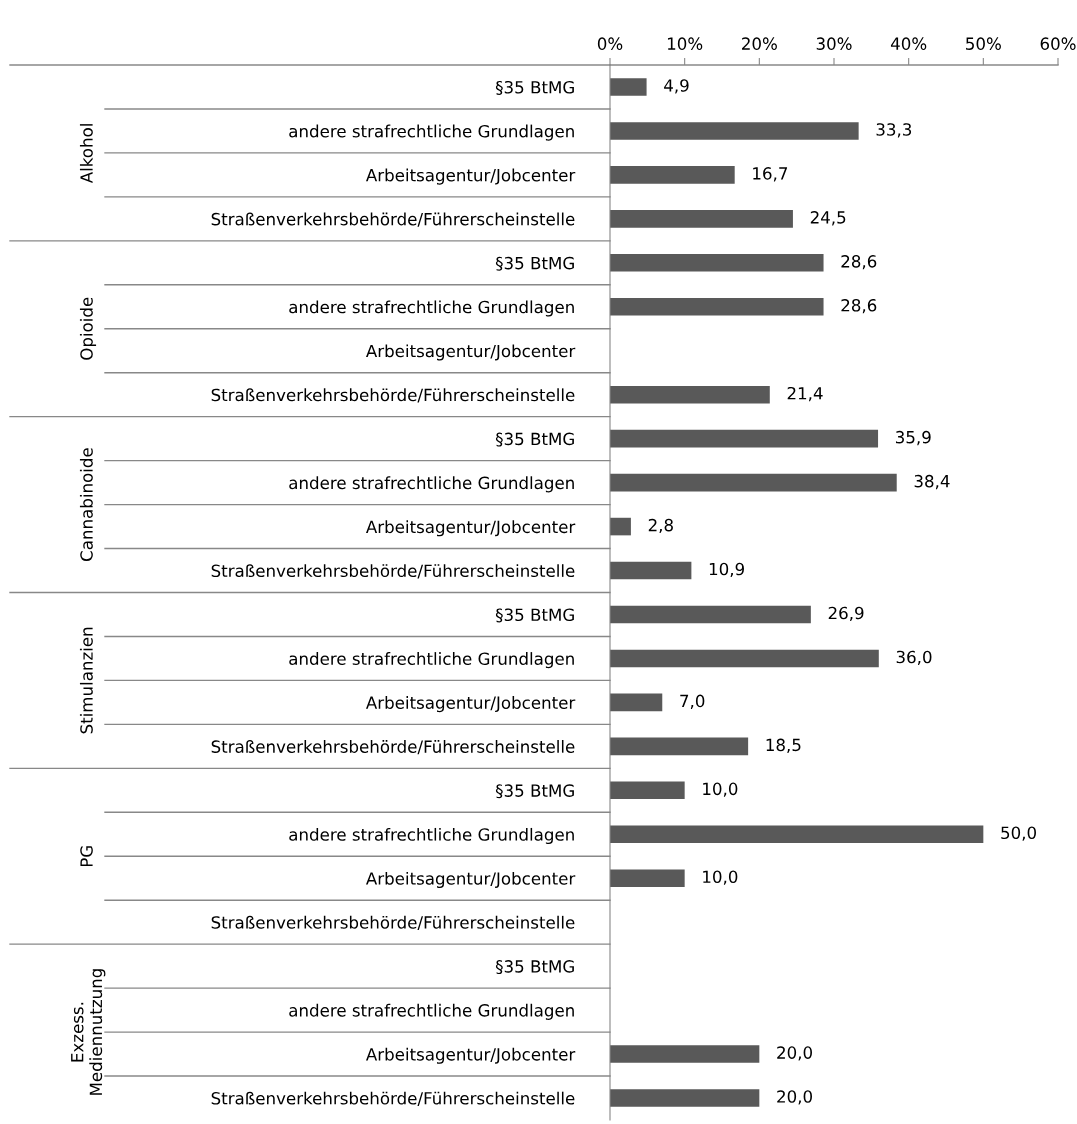 Image resolution: width=1077 pixels, height=1124 pixels. Describe the element at coordinates (894, 130) in the screenshot. I see `data-label: 33,3` at that location.